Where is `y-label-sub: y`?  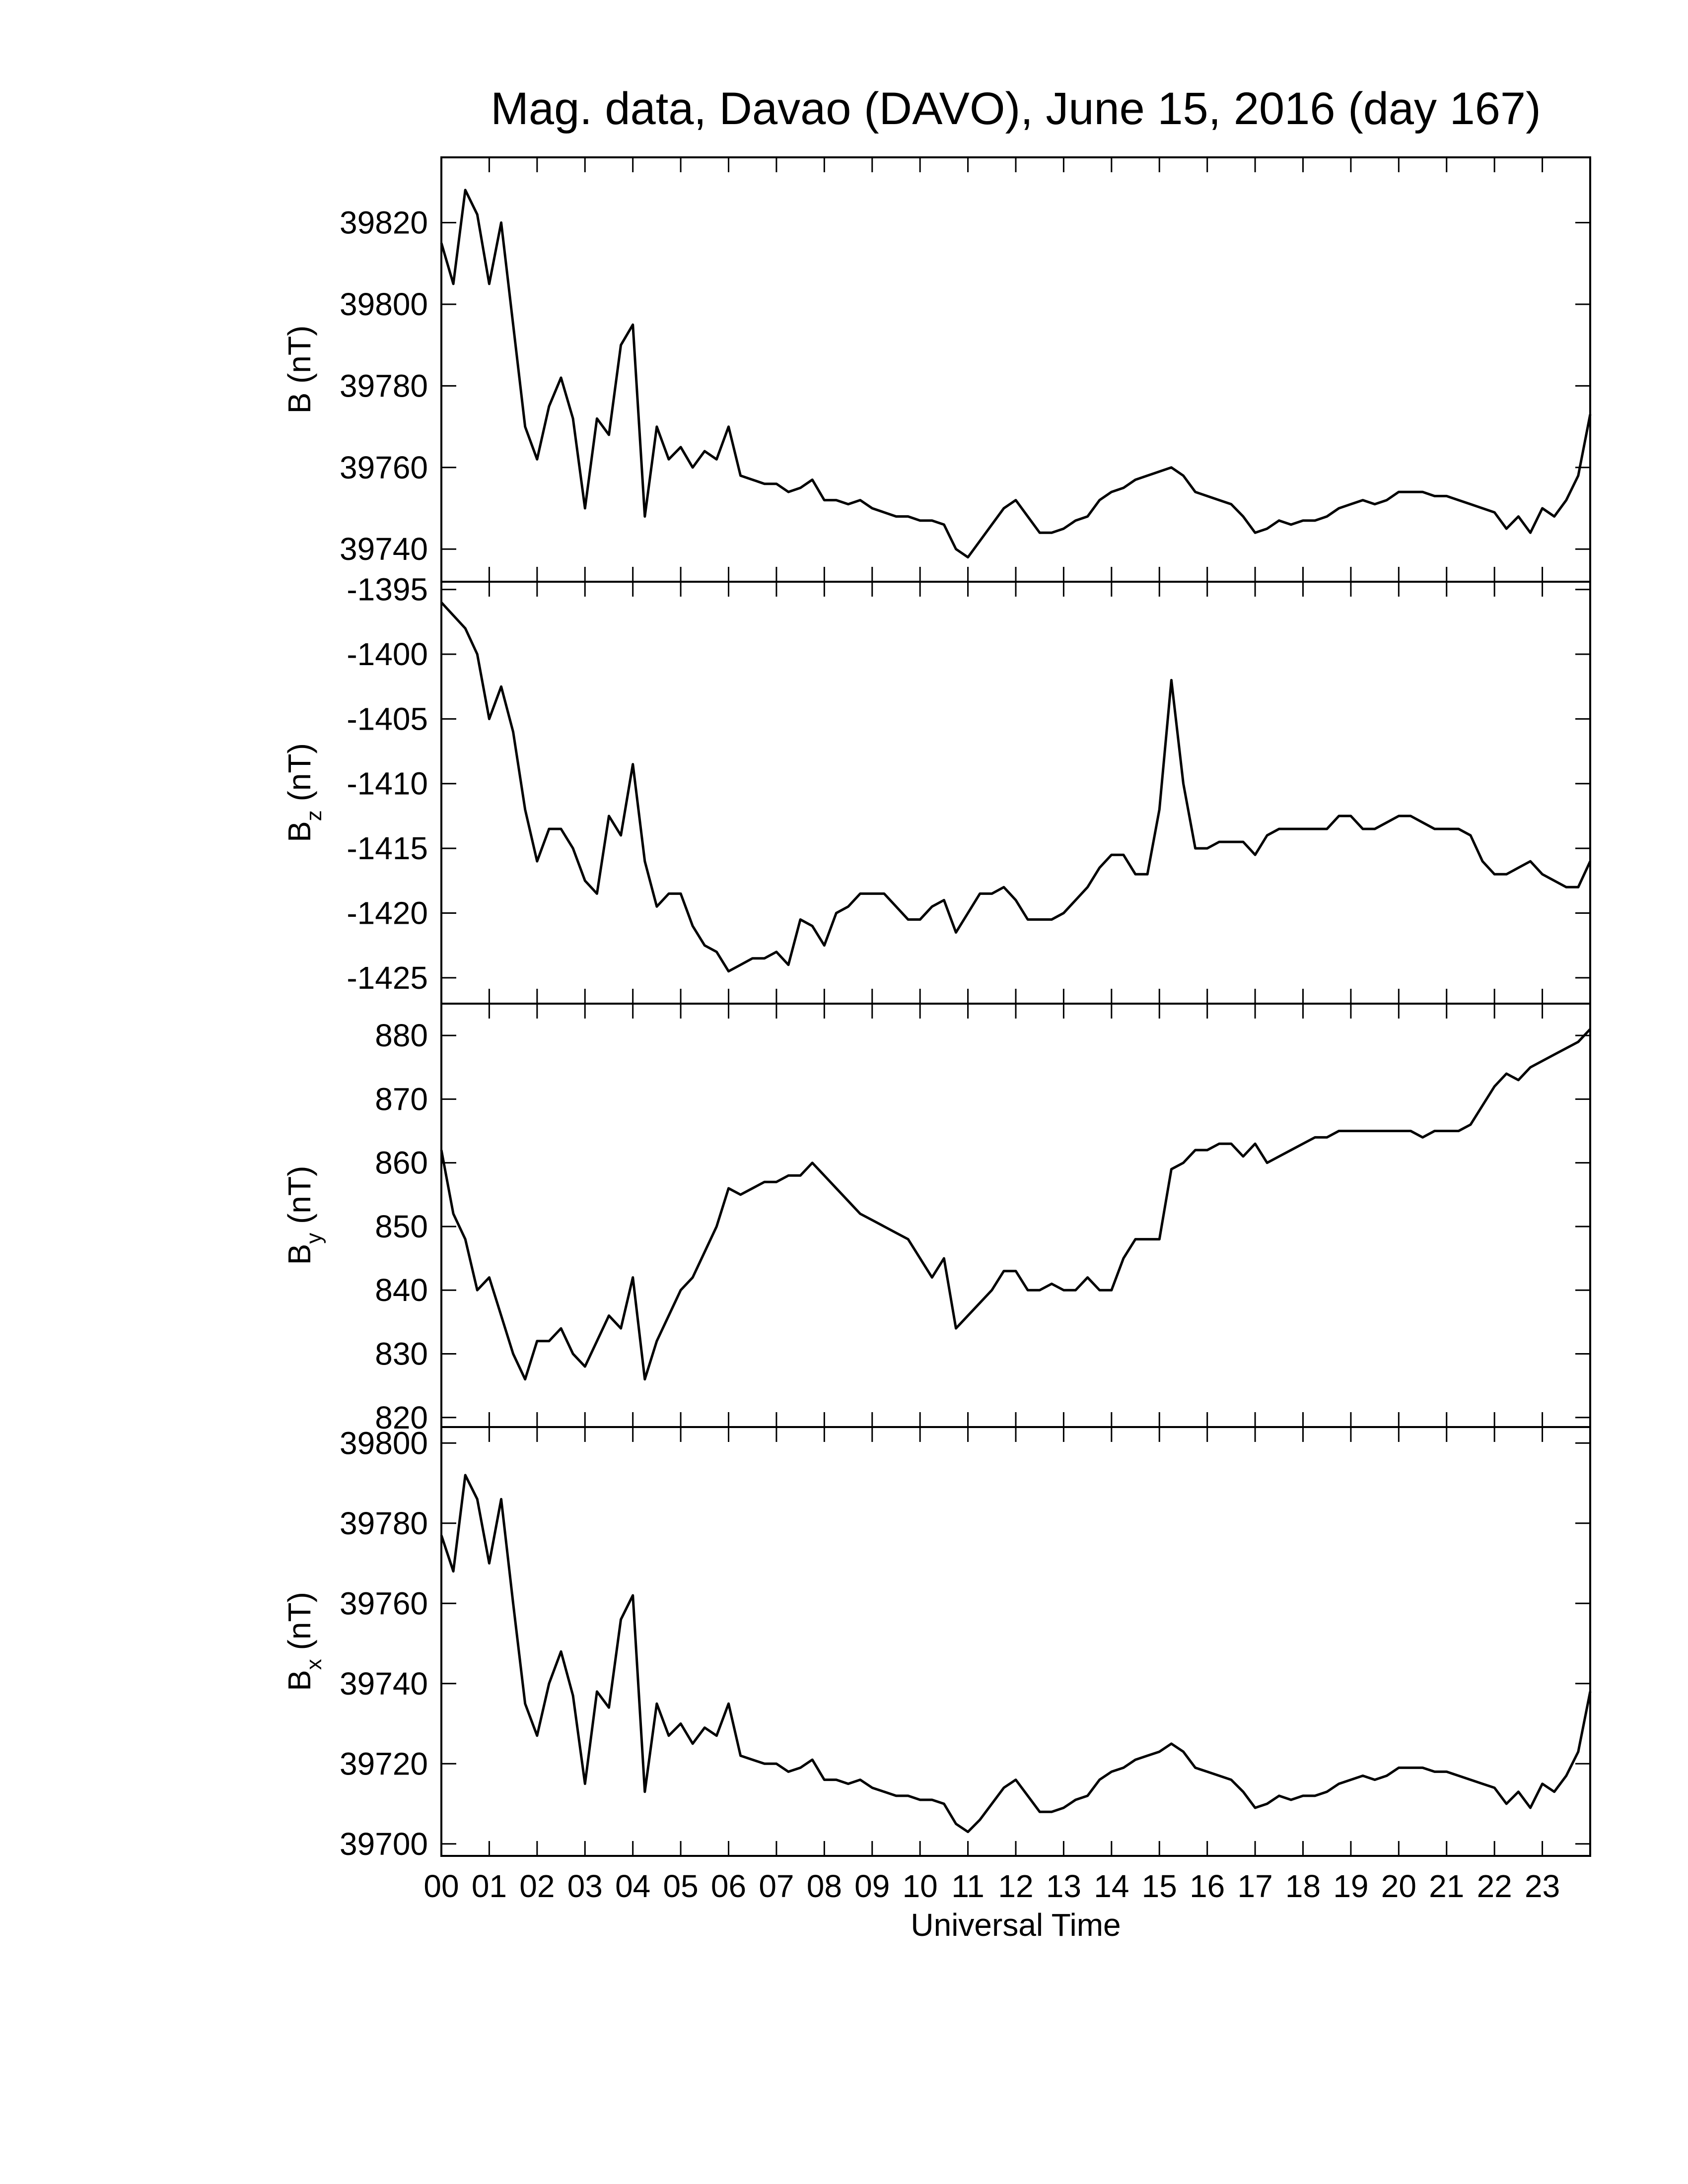 y-label-sub: y is located at coordinates (314, 1238).